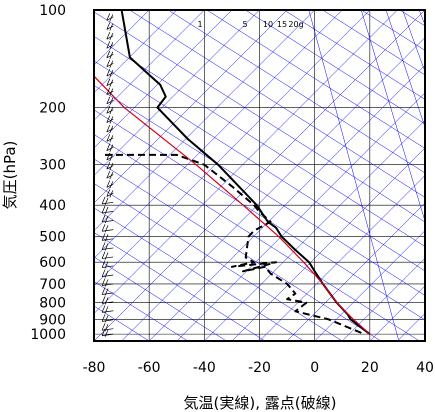 This screenshot has width=435, height=412. What do you see at coordinates (199, 24) in the screenshot?
I see `mixing-ratio-label: 1` at bounding box center [199, 24].